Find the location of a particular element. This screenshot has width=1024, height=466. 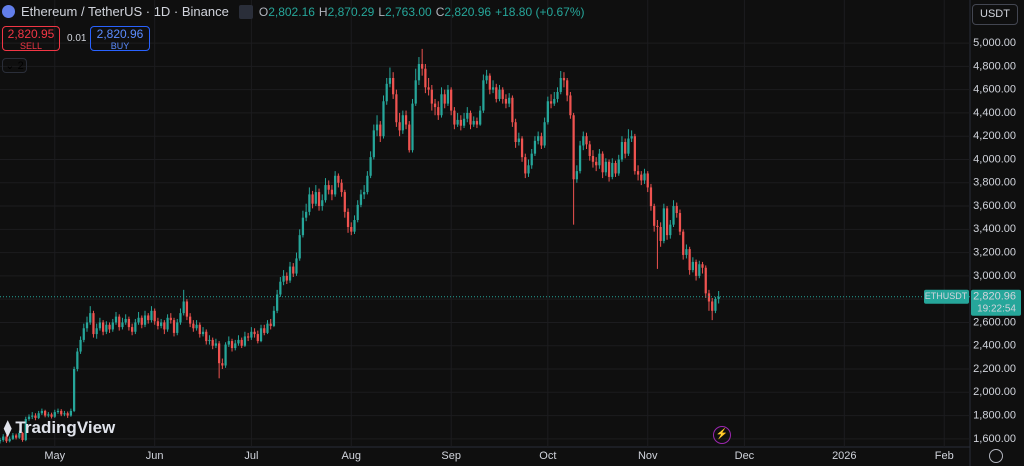

countdown-label: 19:22:54 is located at coordinates (996, 308).